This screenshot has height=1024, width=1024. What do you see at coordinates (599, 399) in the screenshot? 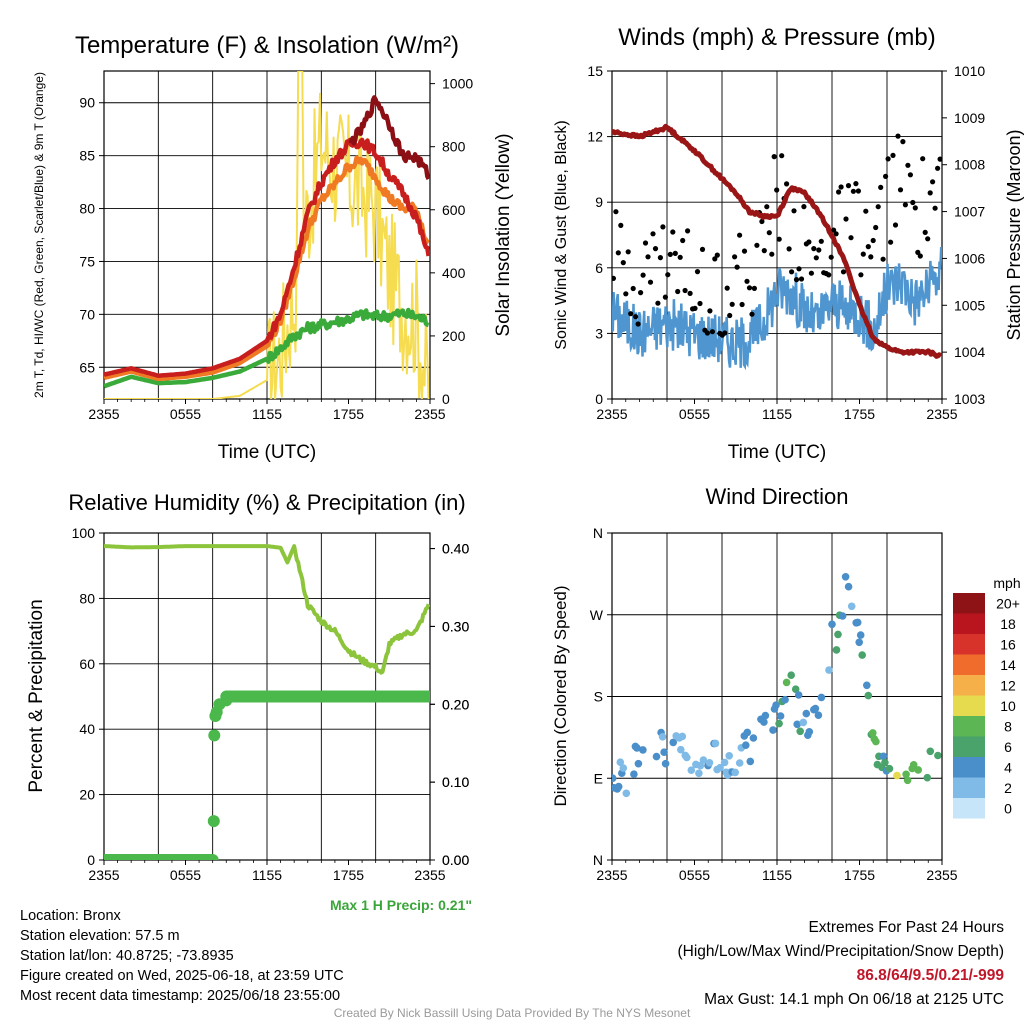
I see `y-tick-label: 0` at bounding box center [599, 399].